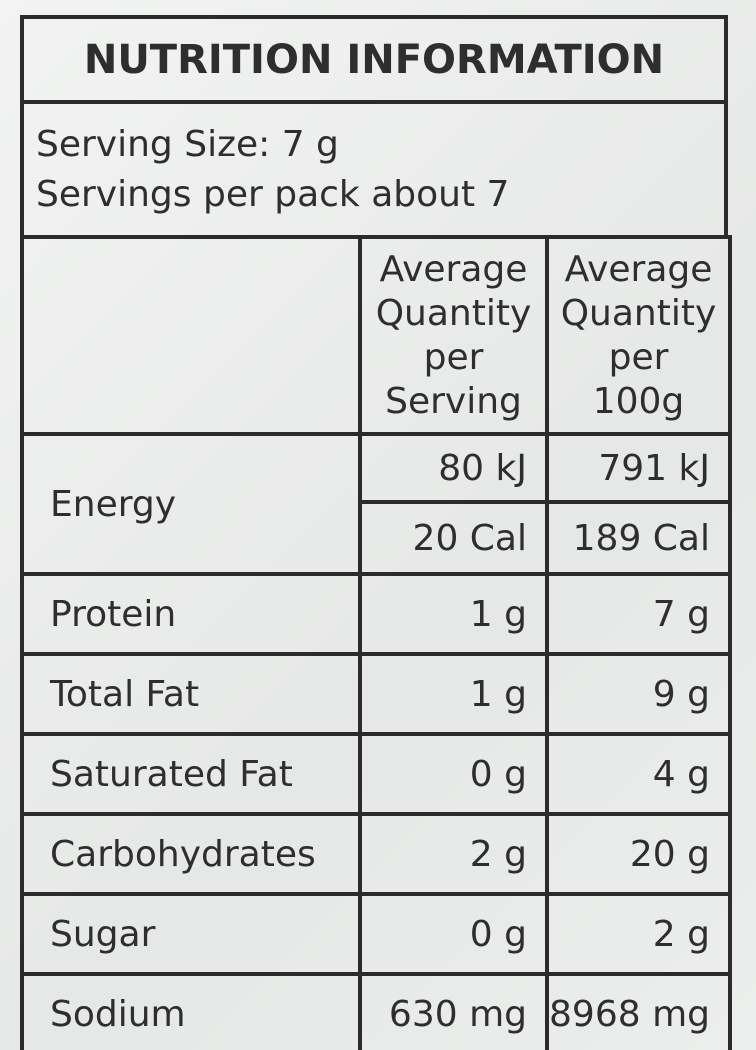 This screenshot has width=756, height=1050. Describe the element at coordinates (191, 335) in the screenshot. I see `header-blank` at that location.